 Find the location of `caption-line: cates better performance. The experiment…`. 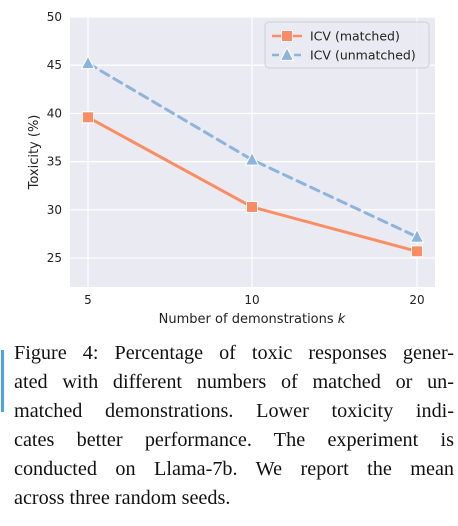

caption-line: cates better performance. The experiment… is located at coordinates (234, 440).